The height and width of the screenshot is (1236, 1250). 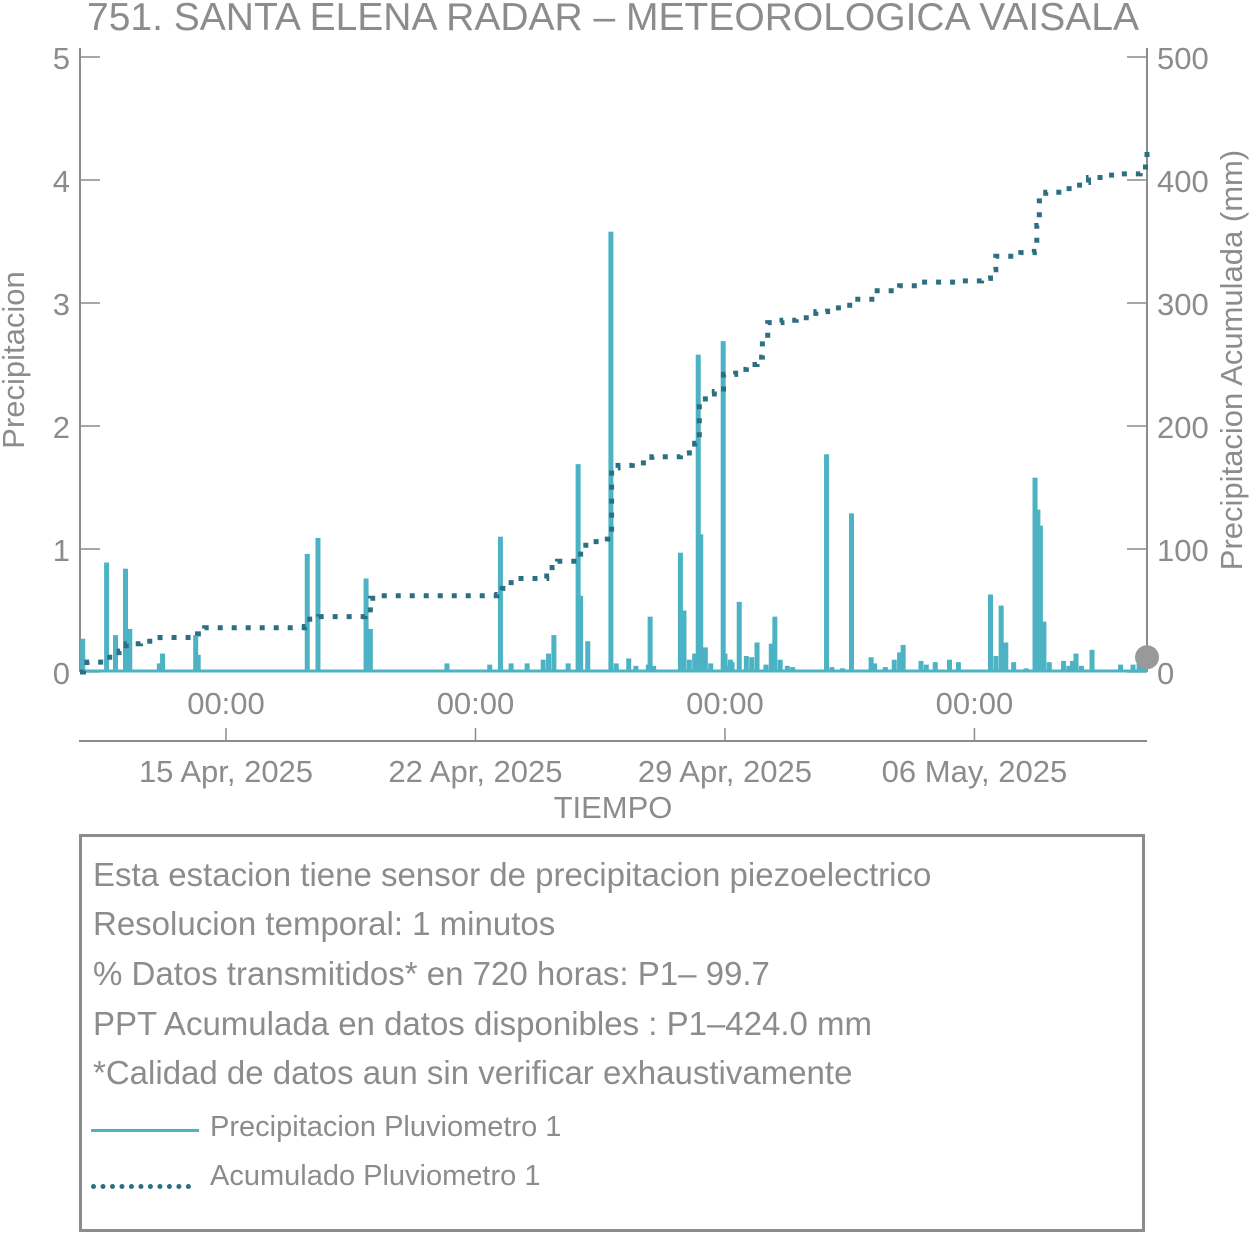 What do you see at coordinates (475, 771) in the screenshot?
I see `x-tick-date-label: 22 Apr, 2025` at bounding box center [475, 771].